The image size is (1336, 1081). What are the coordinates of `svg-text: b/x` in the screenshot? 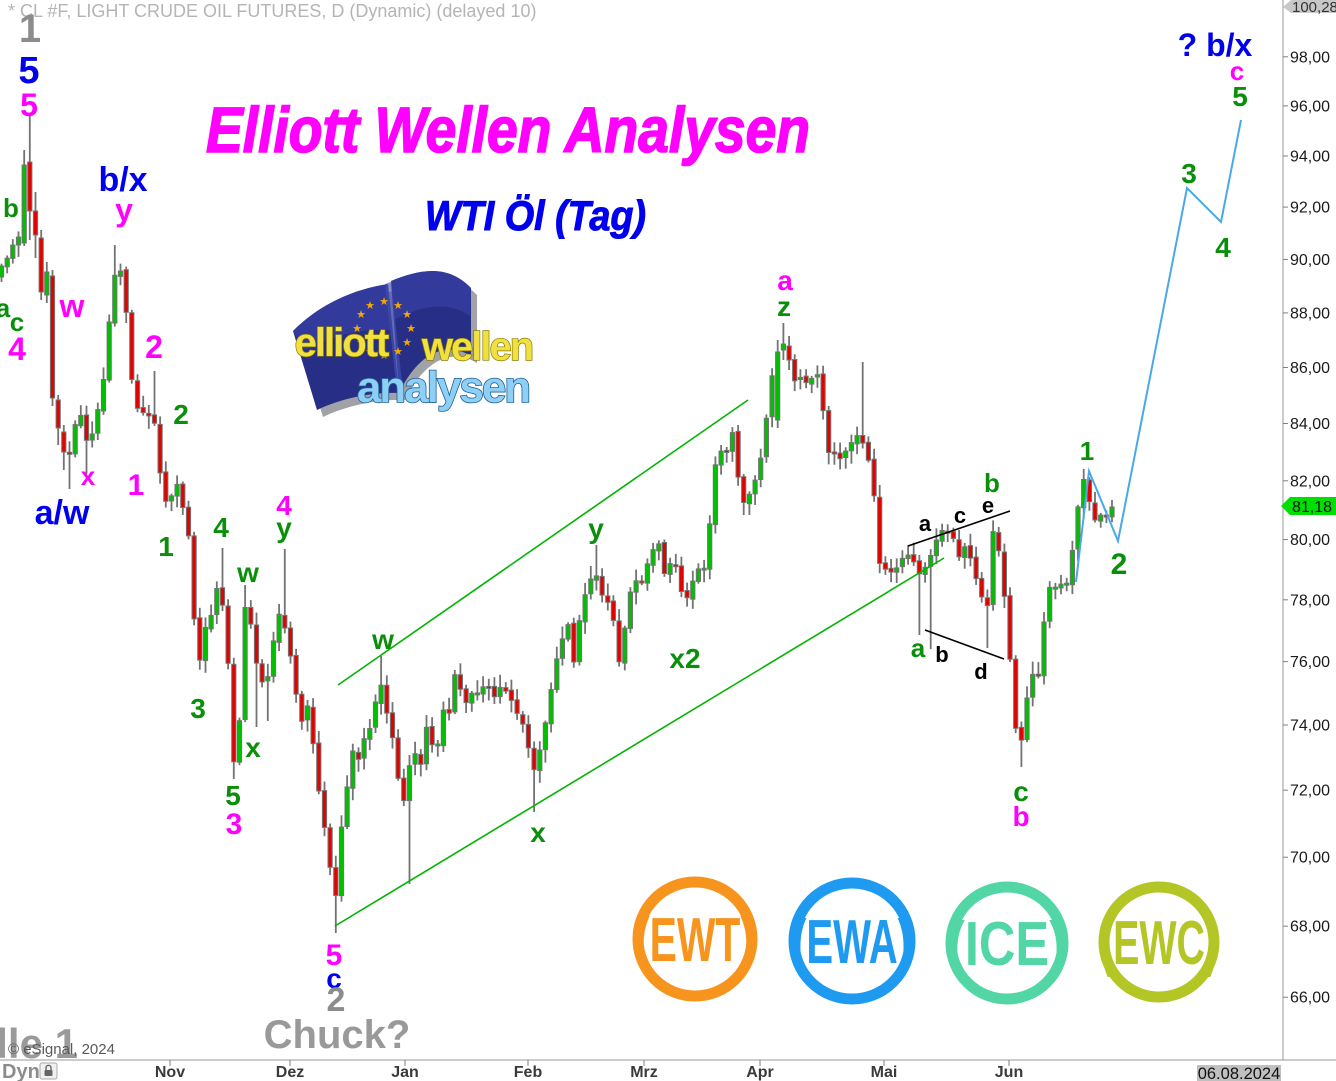 It's located at (122, 180).